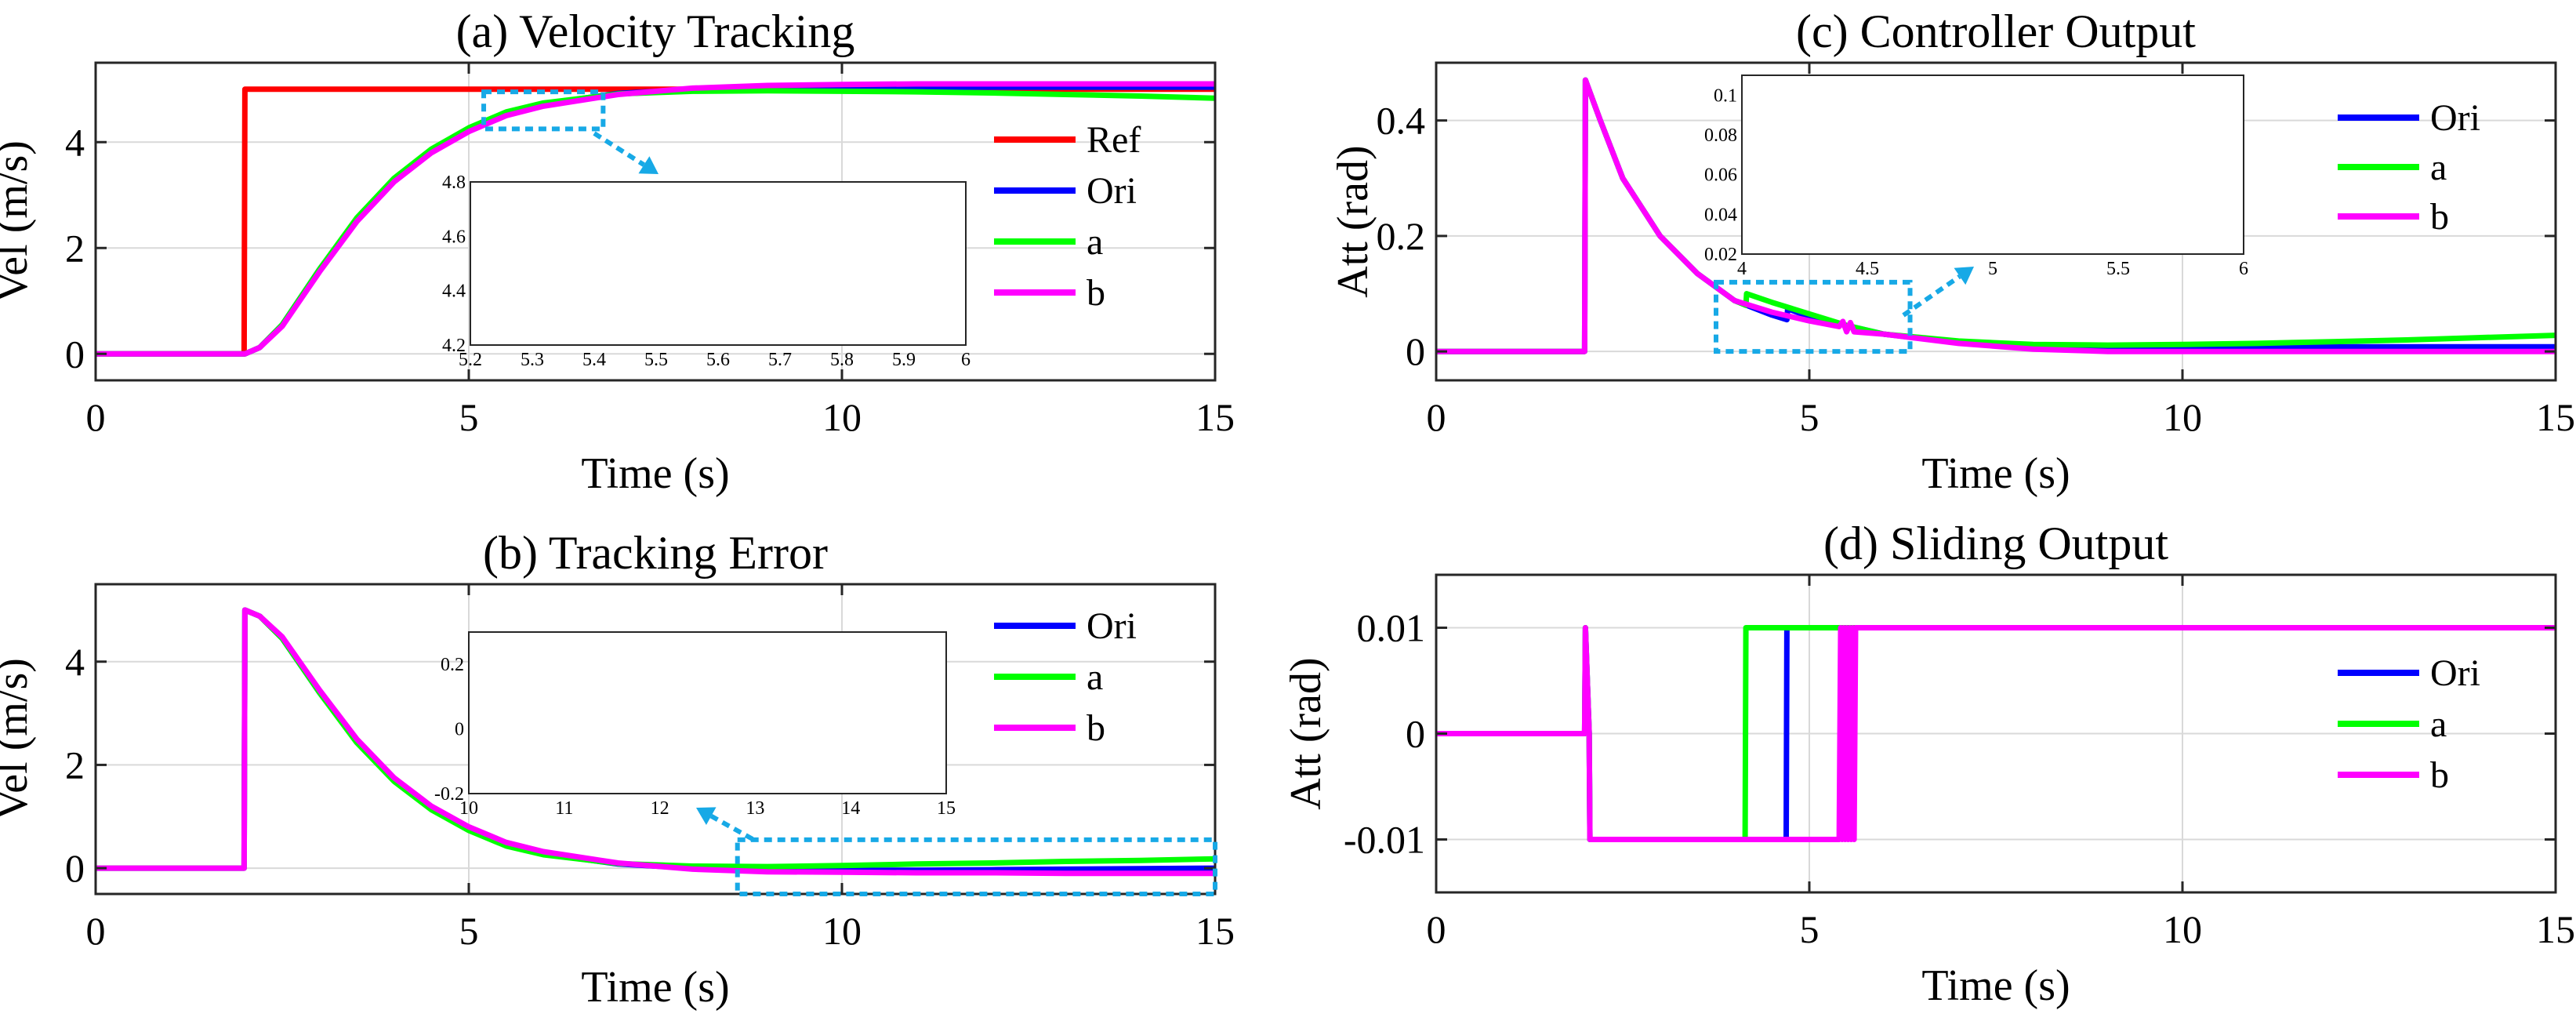 Image resolution: width=2576 pixels, height=1021 pixels. Describe the element at coordinates (469, 808) in the screenshot. I see `inset-x-tick-label: 10` at that location.